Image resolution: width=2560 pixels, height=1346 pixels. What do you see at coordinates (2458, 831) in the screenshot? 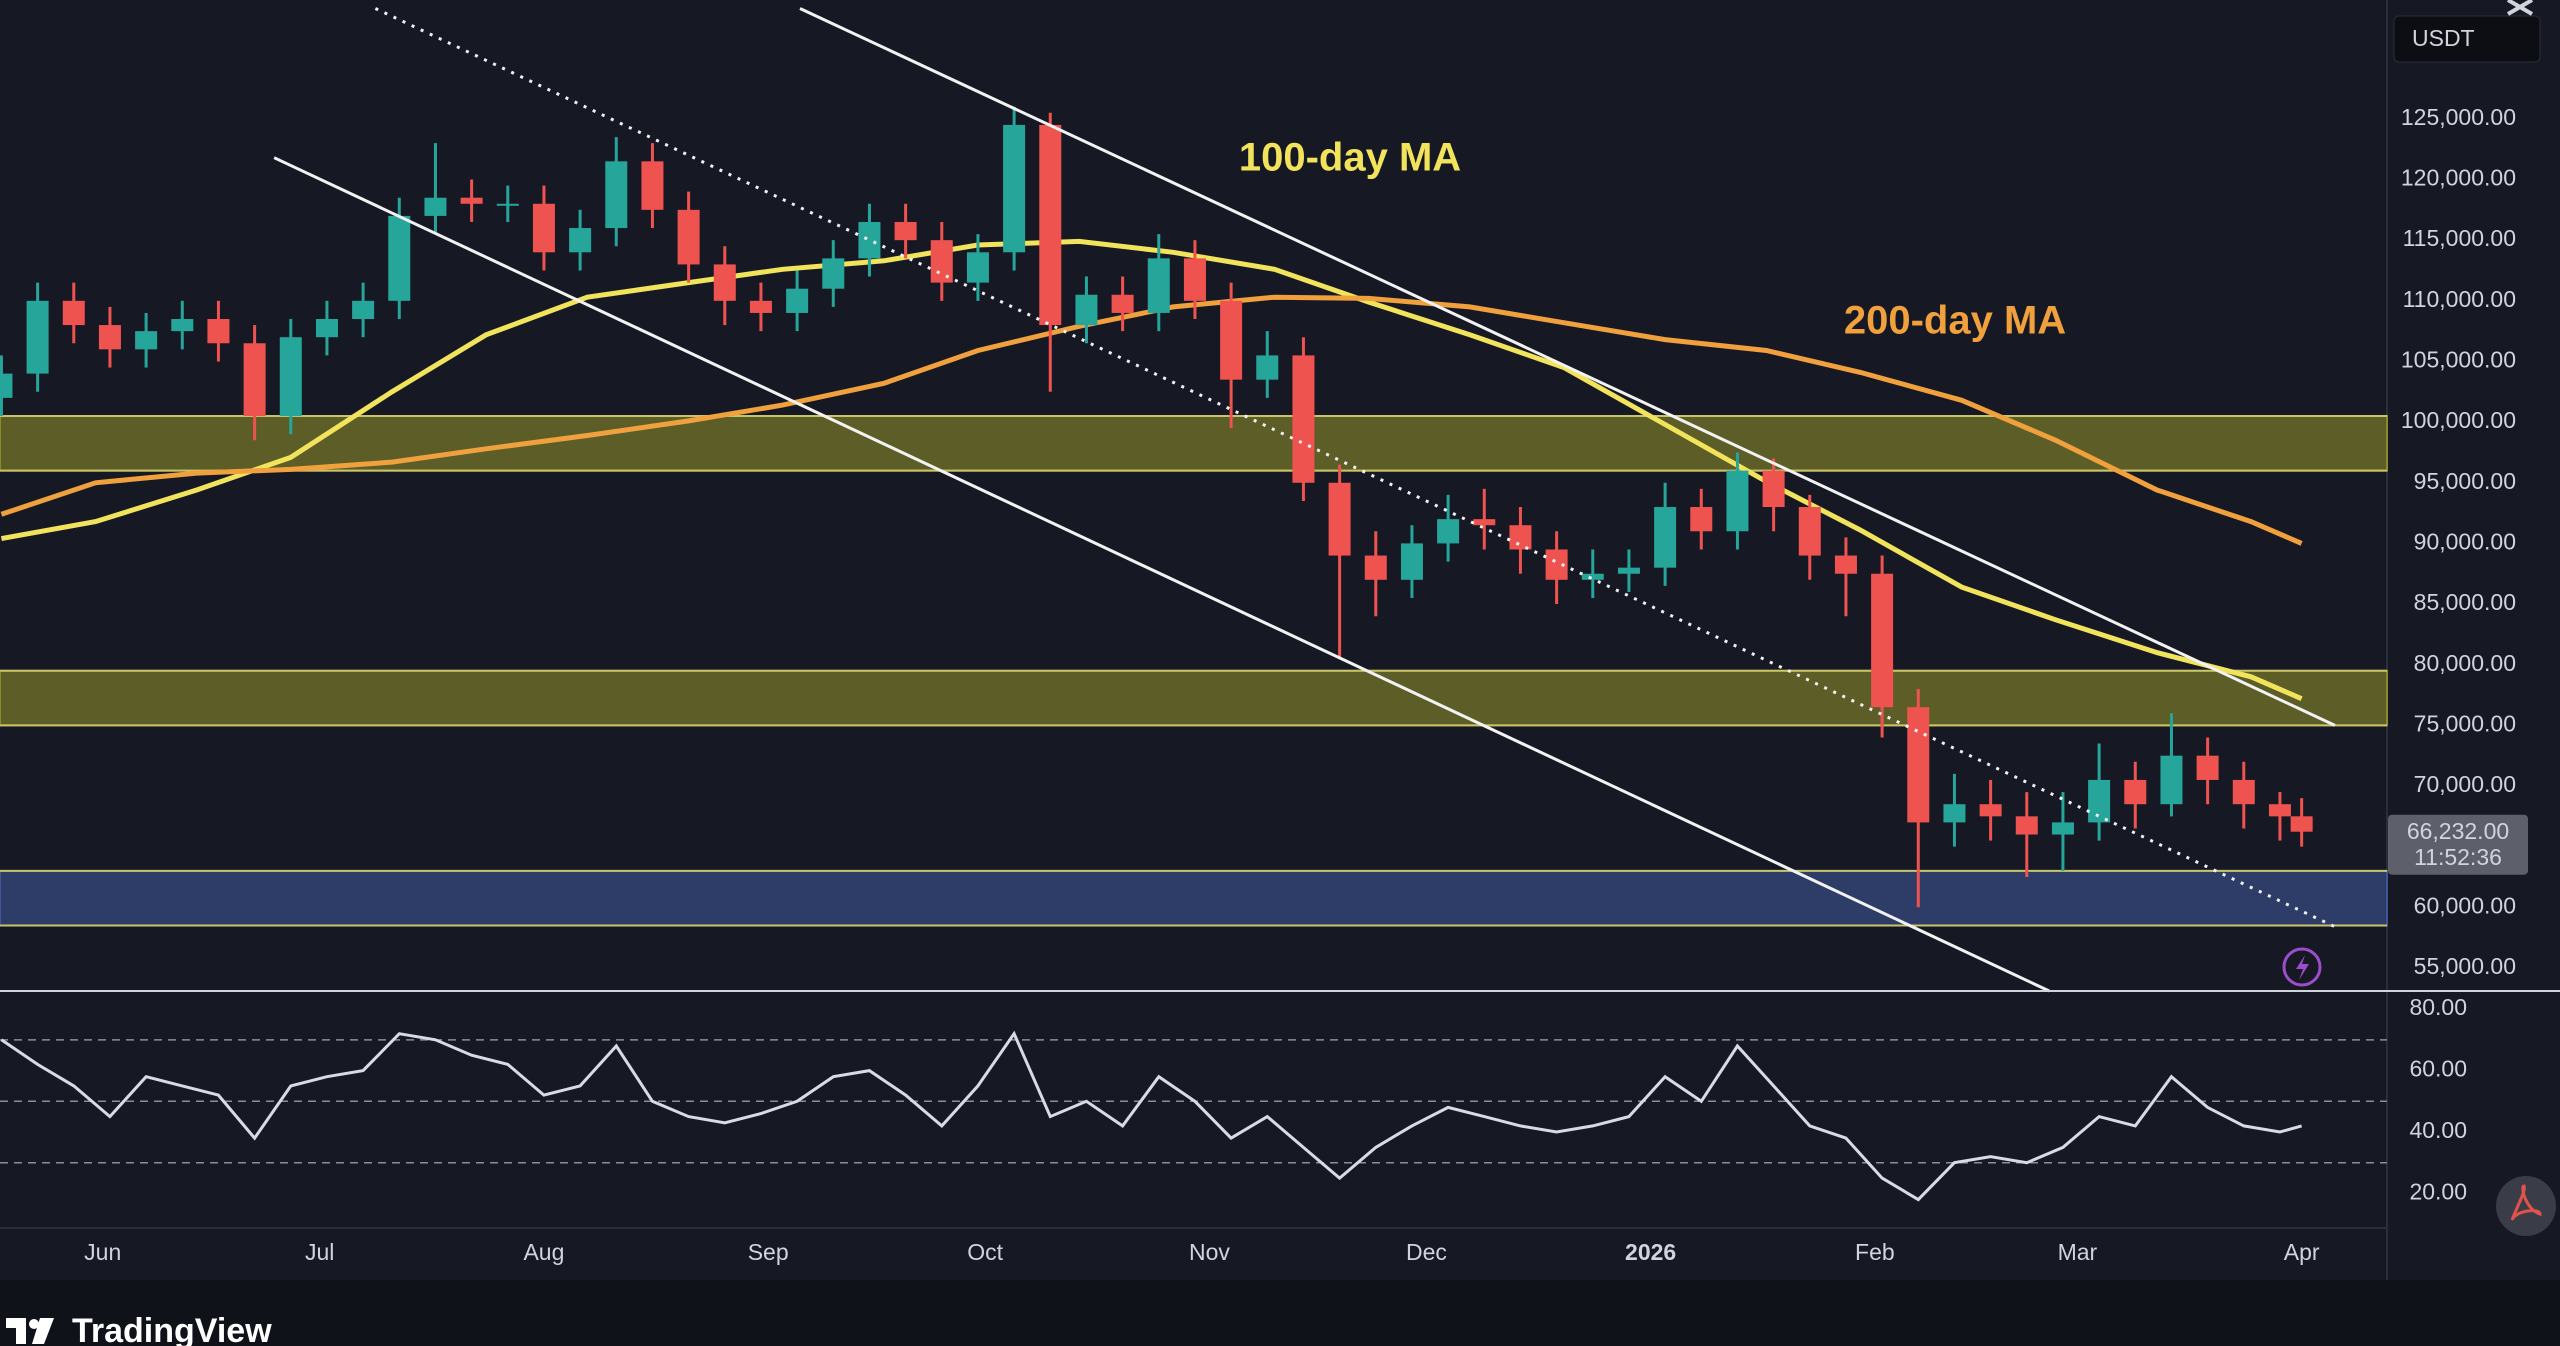
I see `last-price-label: 66,232.00` at bounding box center [2458, 831].